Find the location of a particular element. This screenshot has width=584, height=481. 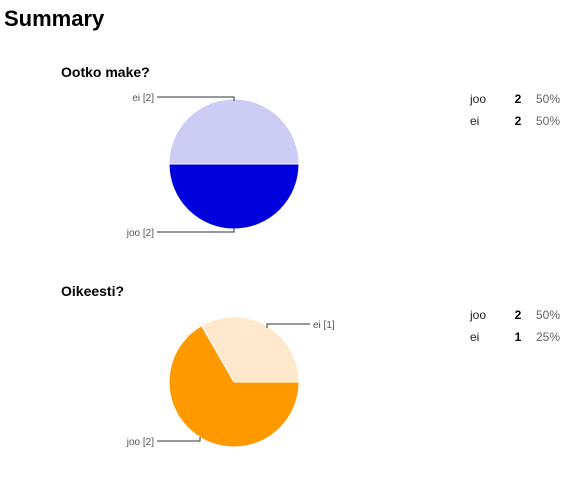

response-legend: joo 2 50% ei 2 50% is located at coordinates (527, 112).